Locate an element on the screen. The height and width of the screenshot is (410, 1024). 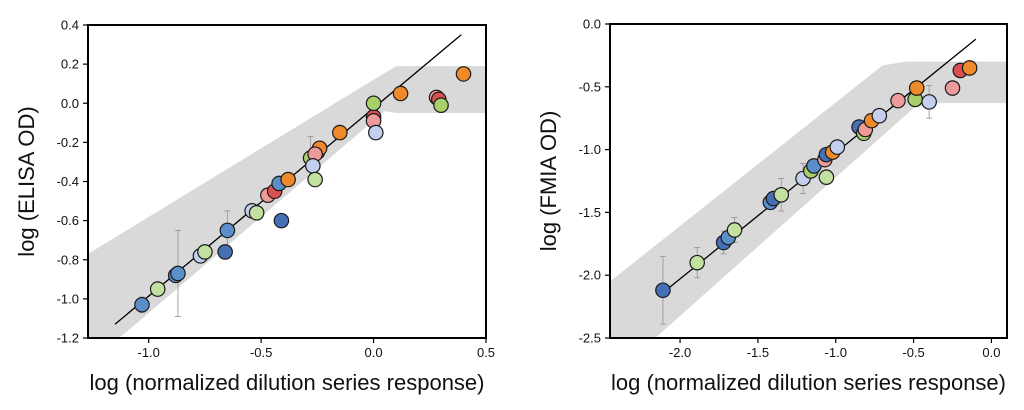
y-tick-label: -0.2 is located at coordinates (68, 142).